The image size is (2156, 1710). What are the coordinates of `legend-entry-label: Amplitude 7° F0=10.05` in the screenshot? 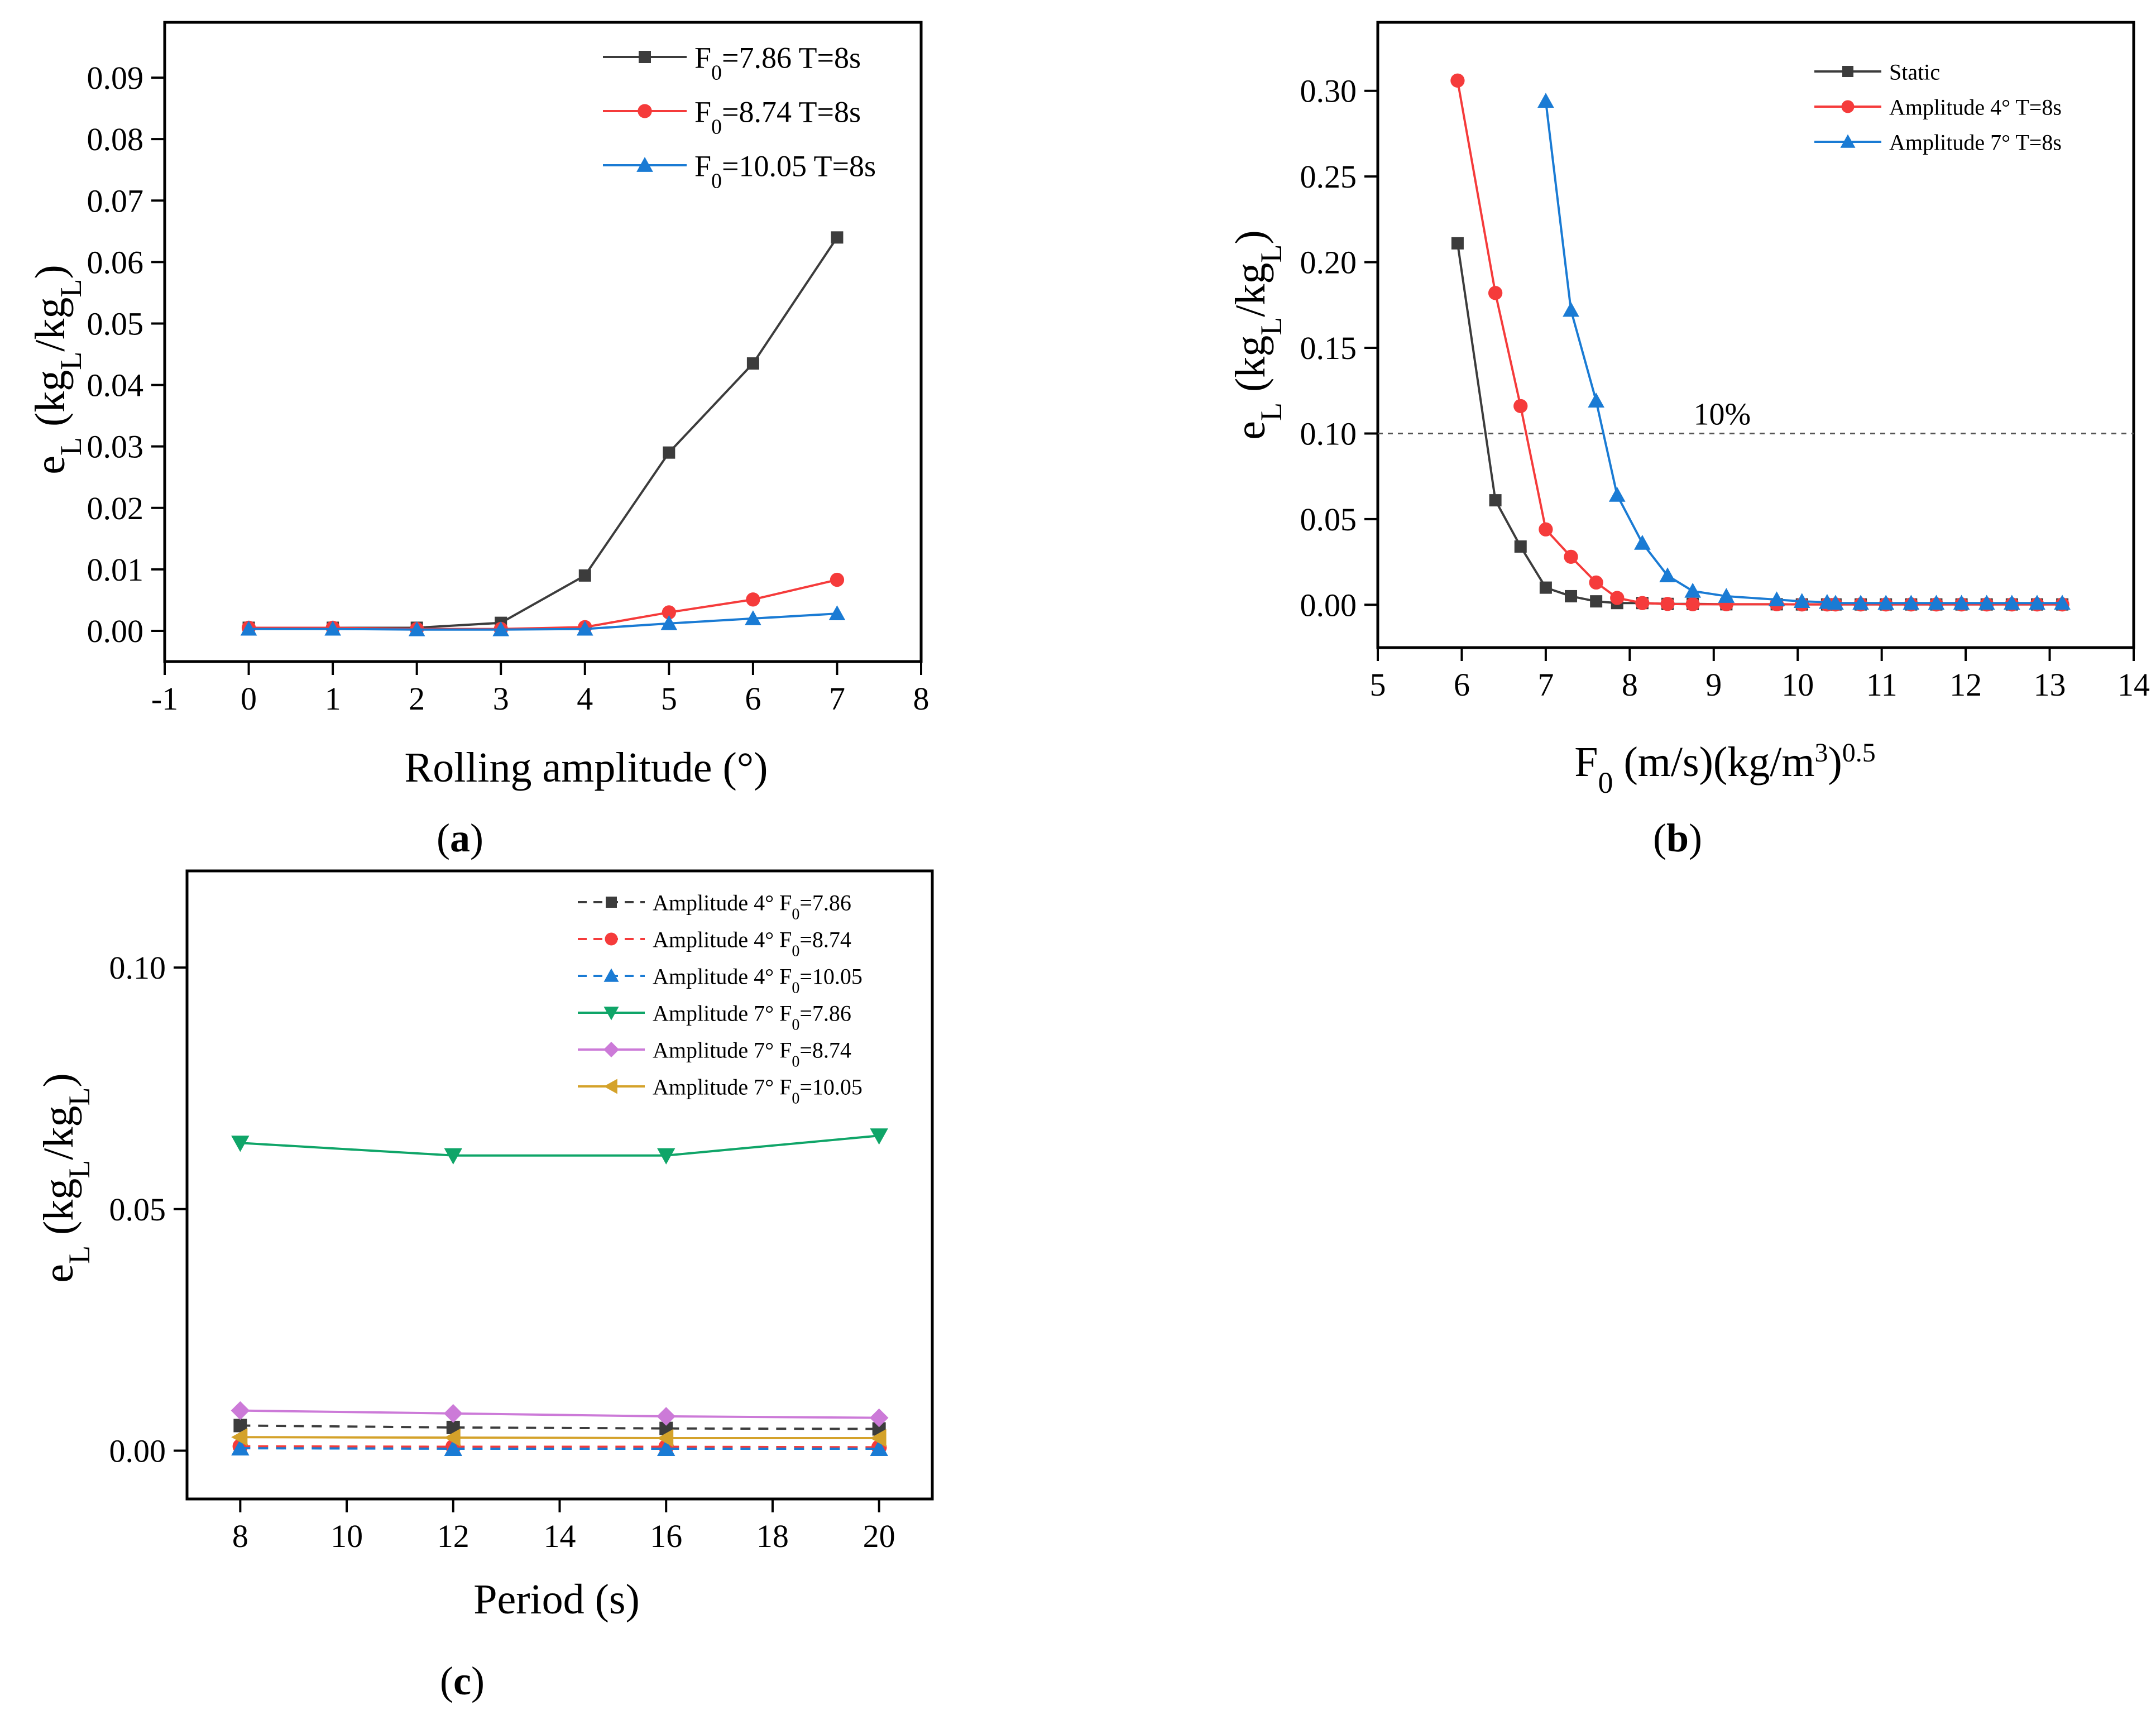 It's located at (758, 1090).